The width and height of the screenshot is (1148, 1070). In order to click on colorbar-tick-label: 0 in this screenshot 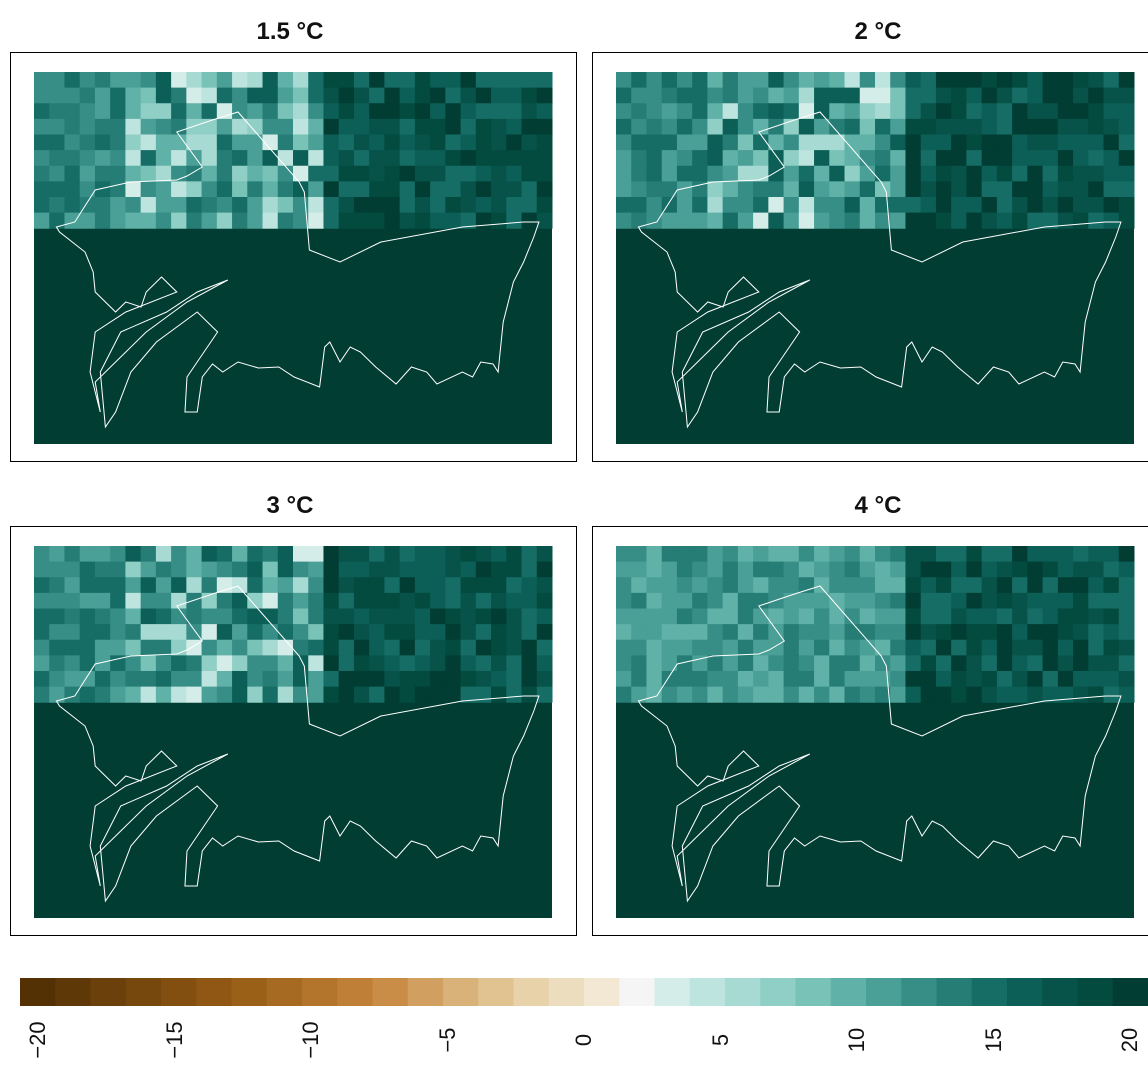, I will do `click(583, 1040)`.